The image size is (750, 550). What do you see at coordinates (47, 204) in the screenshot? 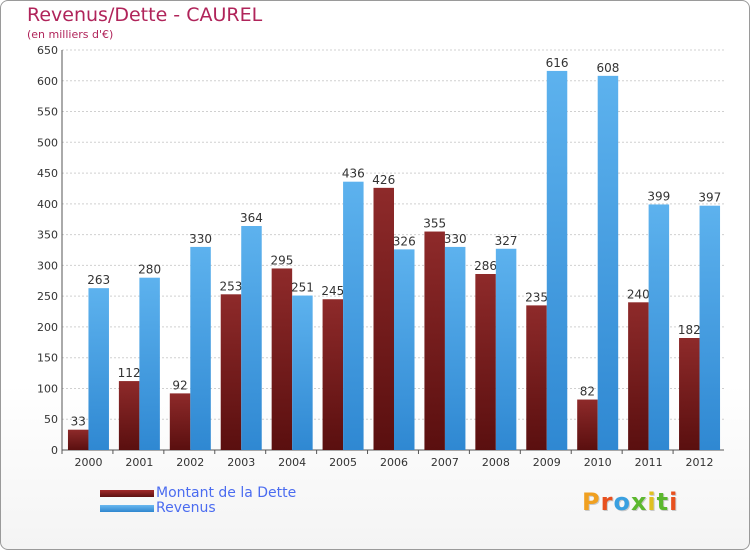
I see `y-tick-label: 400` at bounding box center [47, 204].